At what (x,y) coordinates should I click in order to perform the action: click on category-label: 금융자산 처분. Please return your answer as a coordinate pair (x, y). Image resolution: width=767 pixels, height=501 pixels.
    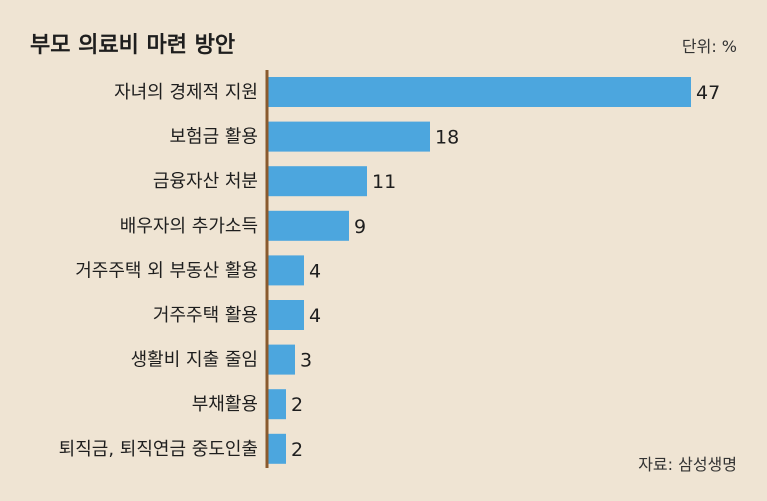
    Looking at the image, I should click on (205, 181).